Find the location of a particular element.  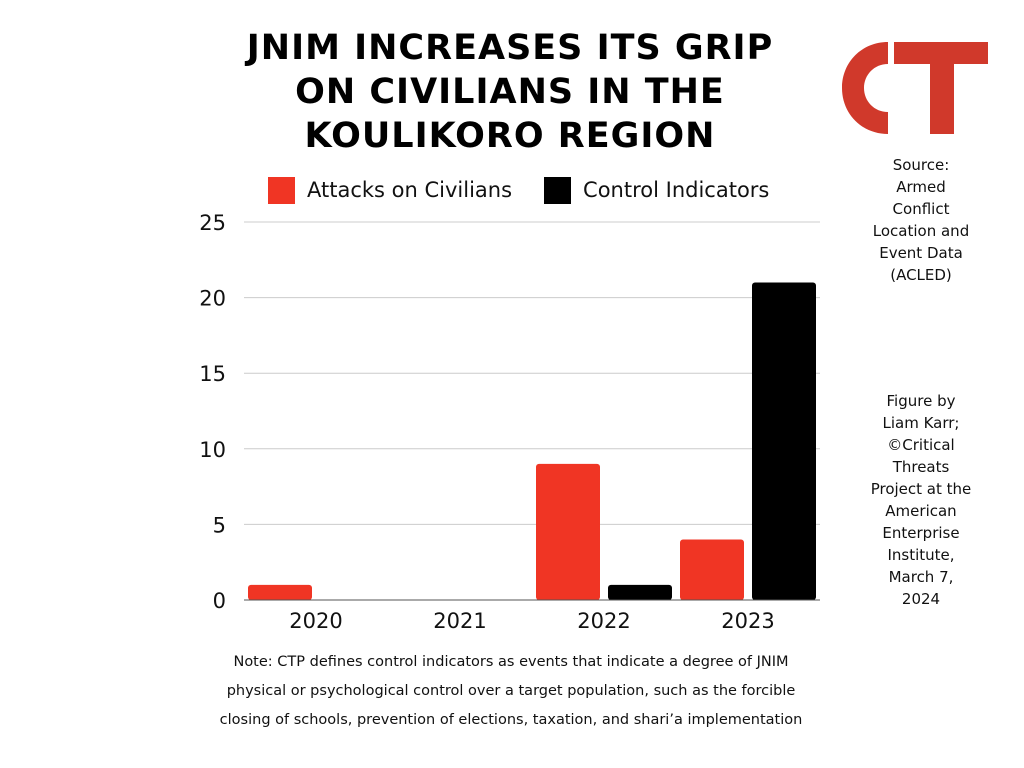

legend-label-attacks: Attacks on Civilians is located at coordinates (410, 190).